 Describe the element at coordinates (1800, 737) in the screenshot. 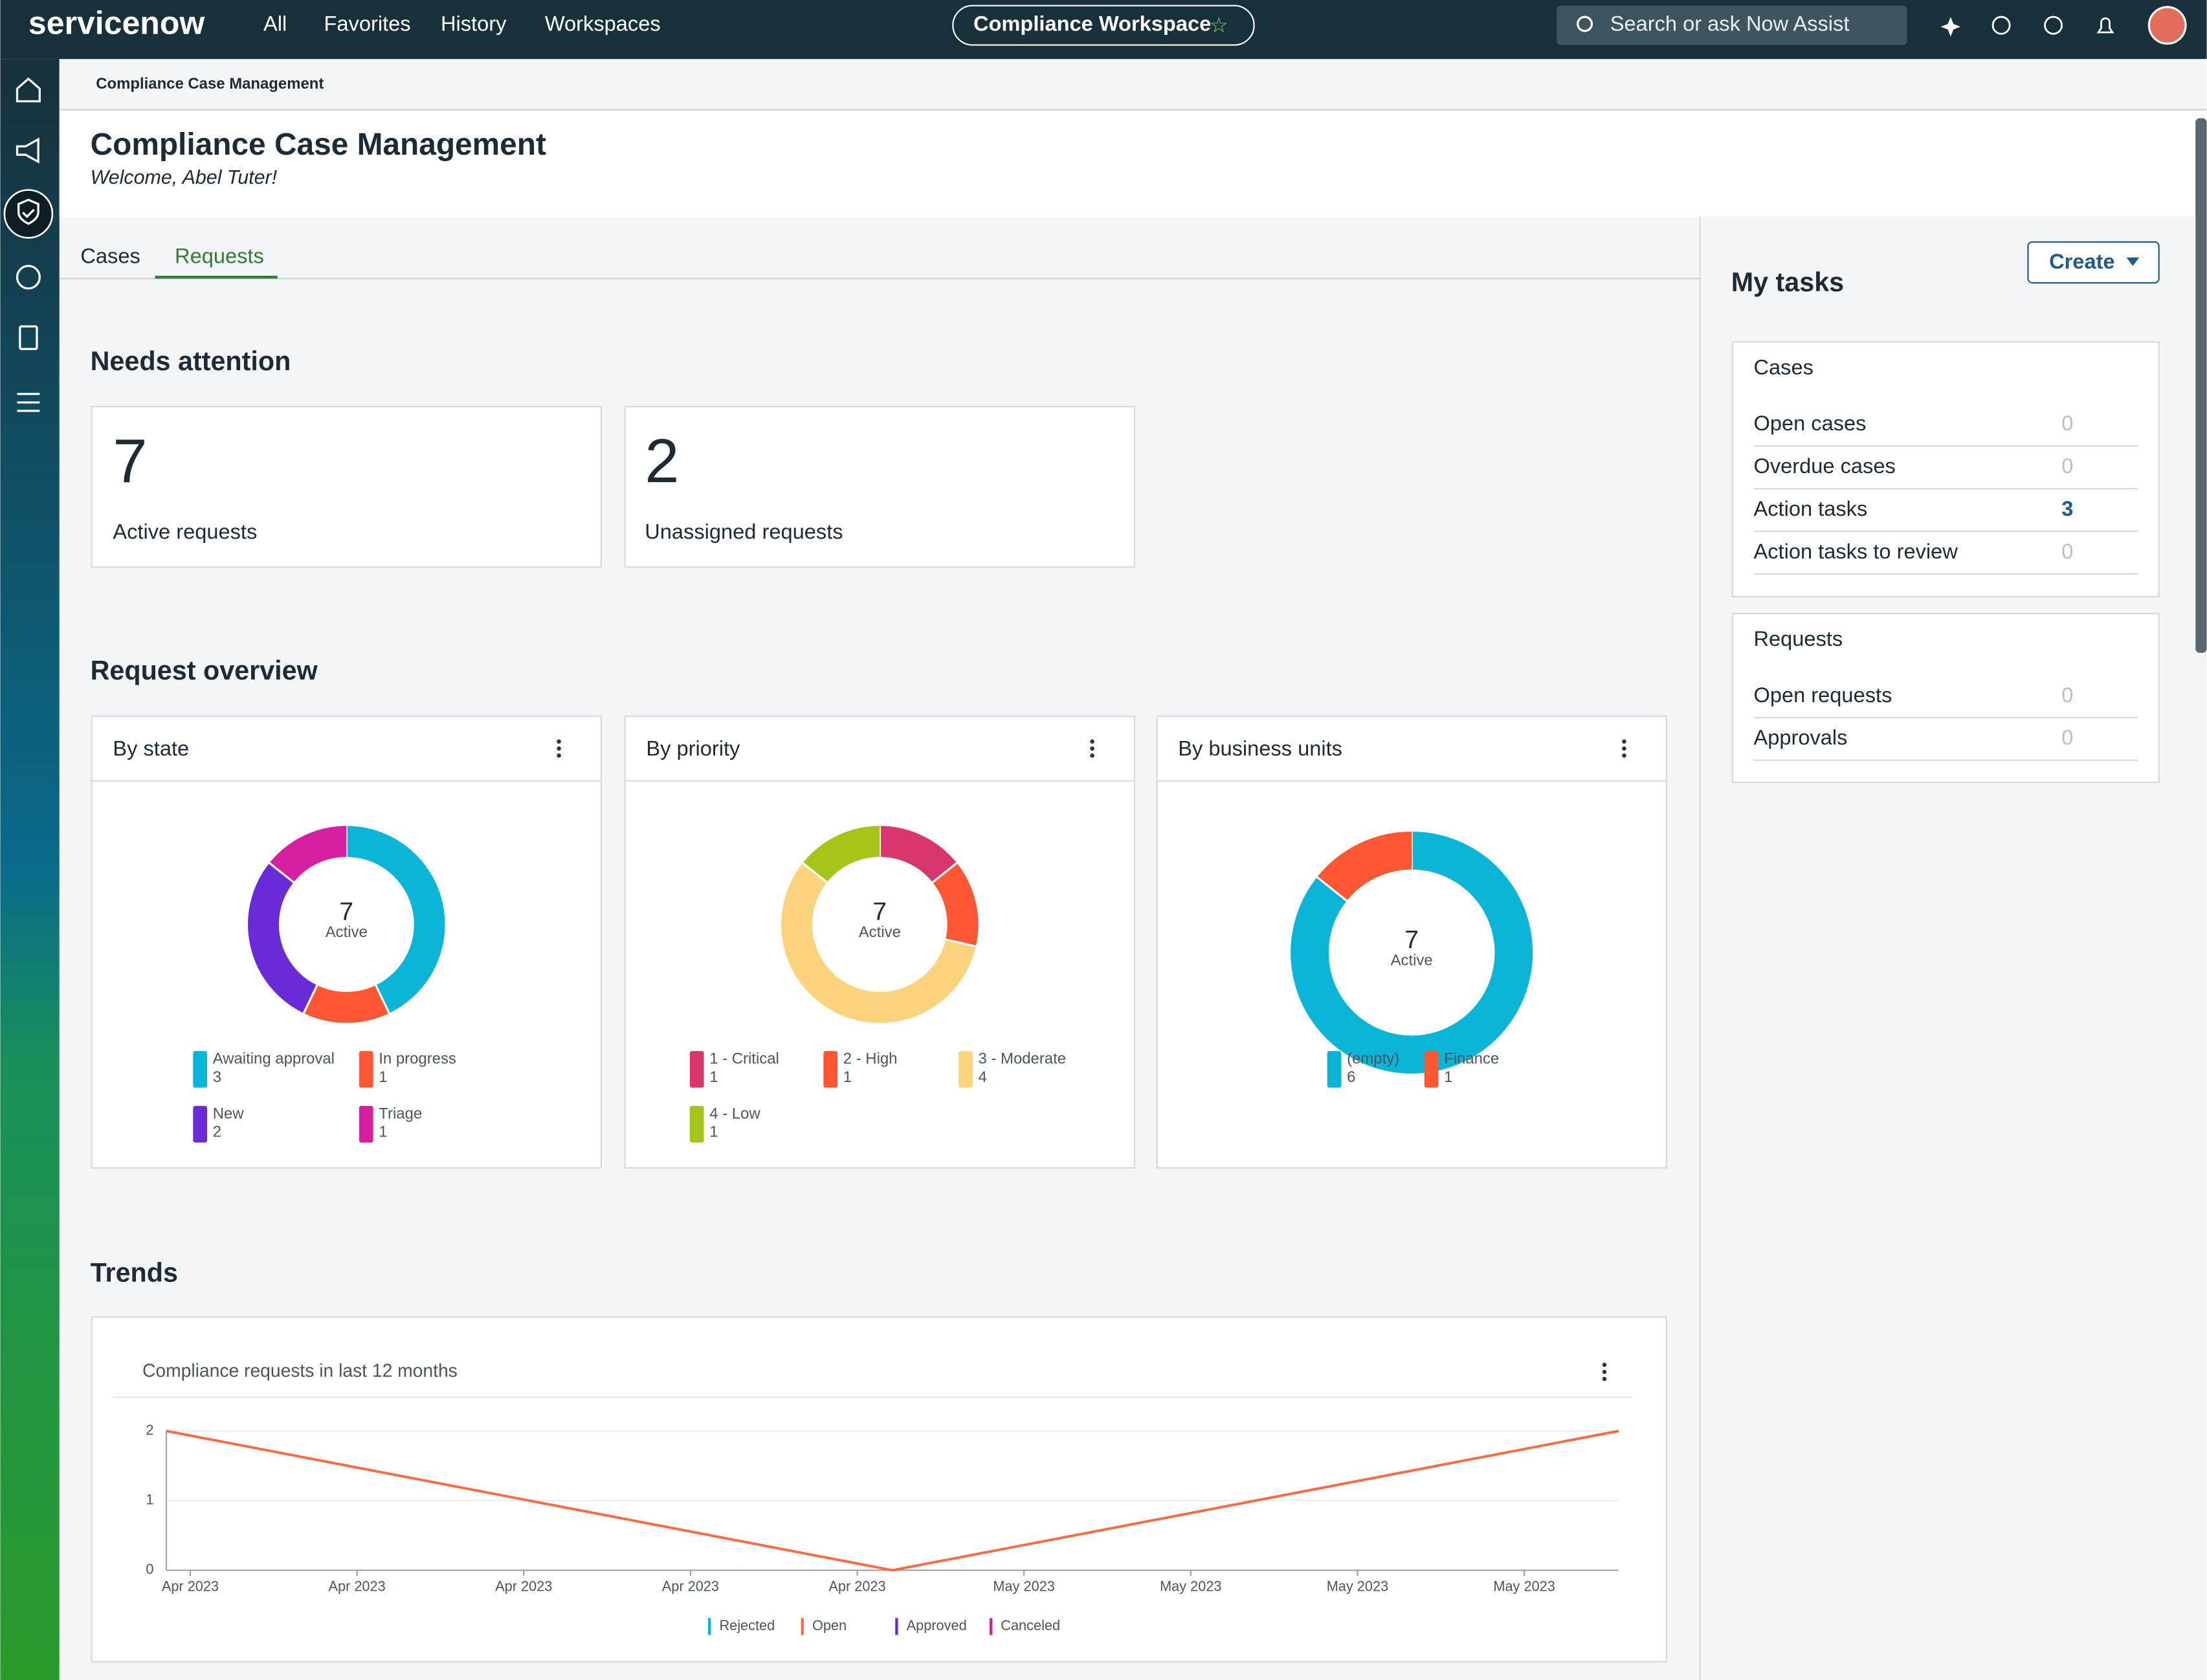

I see `task-label: Approvals` at that location.